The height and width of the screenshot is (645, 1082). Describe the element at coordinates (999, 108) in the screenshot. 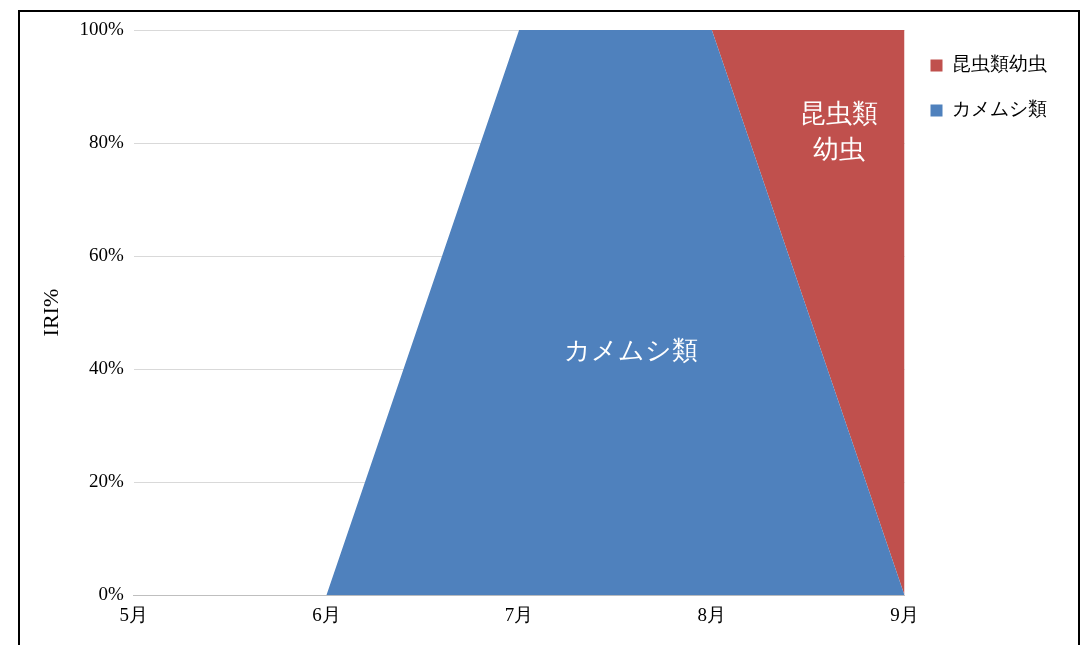

I see `legend-label: カメムシ類` at that location.